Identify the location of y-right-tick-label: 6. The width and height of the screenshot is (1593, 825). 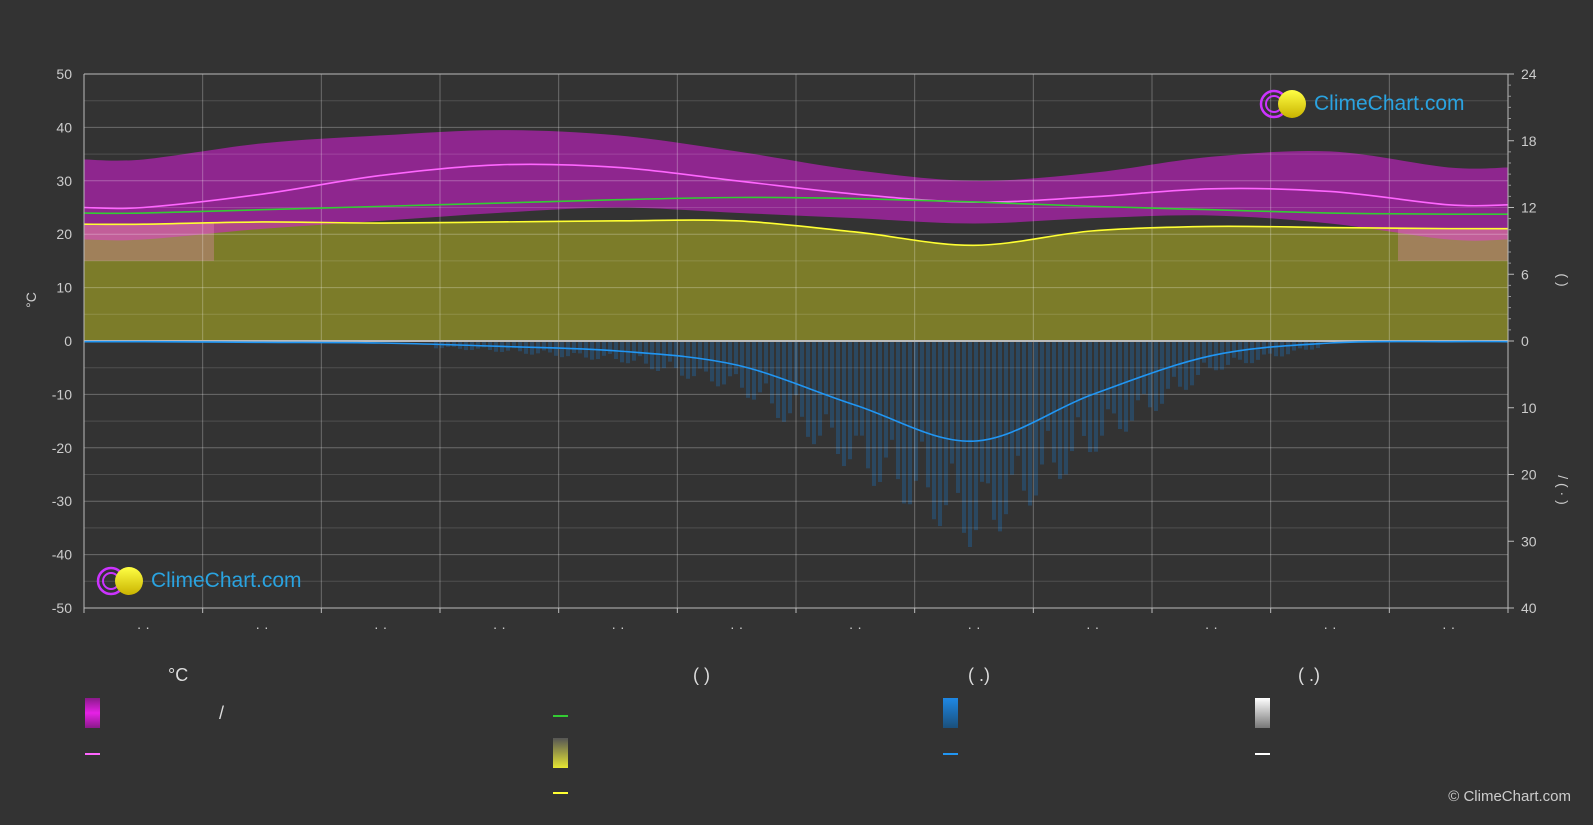
(1525, 274).